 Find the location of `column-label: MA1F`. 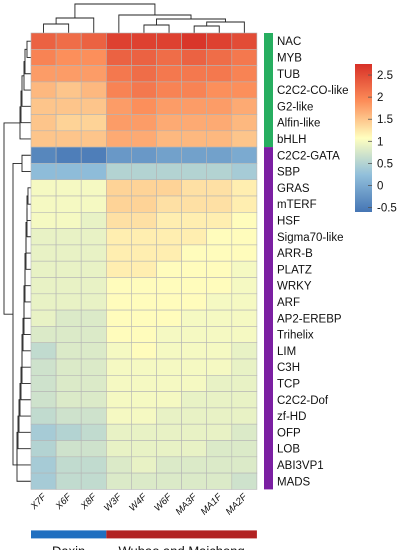

column-label: MA1F is located at coordinates (212, 504).